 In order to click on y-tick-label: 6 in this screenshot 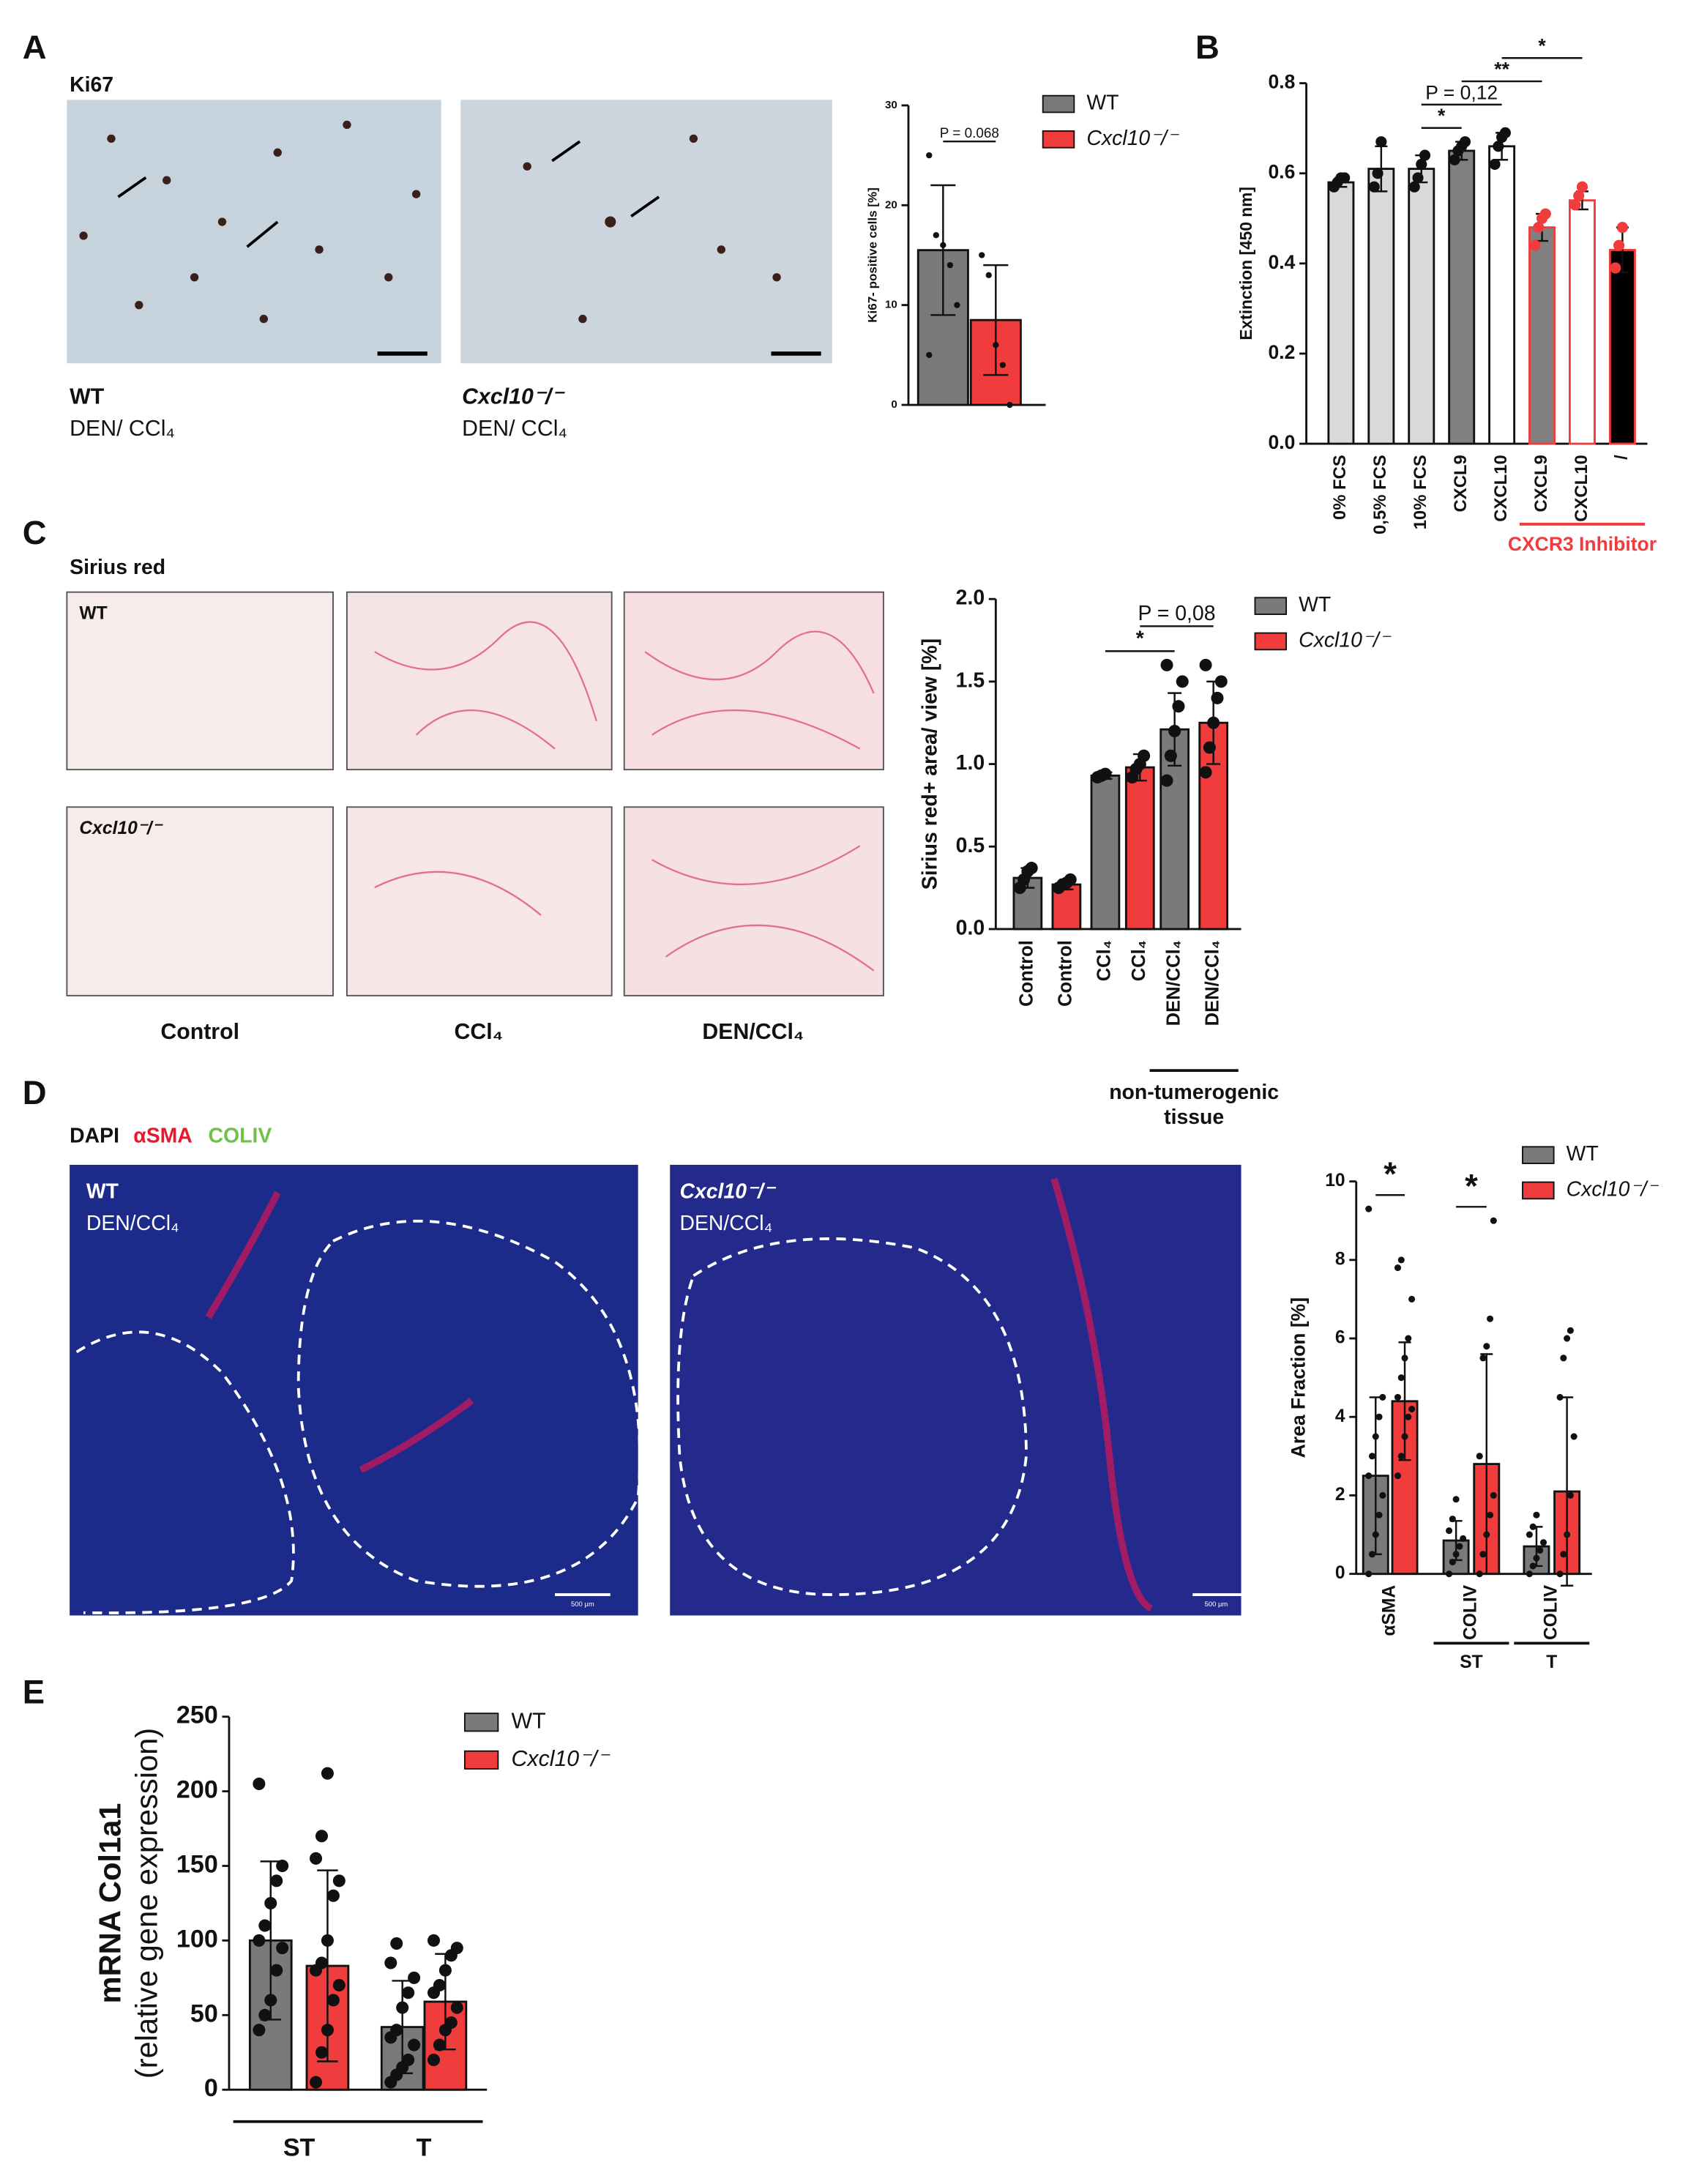, I will do `click(1340, 1338)`.